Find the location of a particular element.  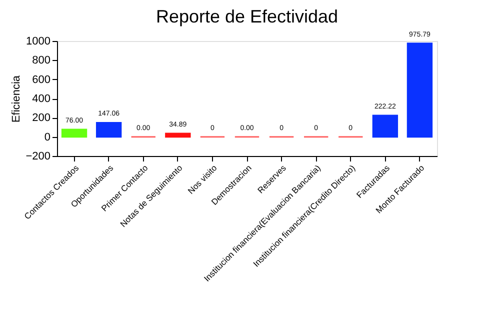

y-tick-label: 600 is located at coordinates (41, 80).